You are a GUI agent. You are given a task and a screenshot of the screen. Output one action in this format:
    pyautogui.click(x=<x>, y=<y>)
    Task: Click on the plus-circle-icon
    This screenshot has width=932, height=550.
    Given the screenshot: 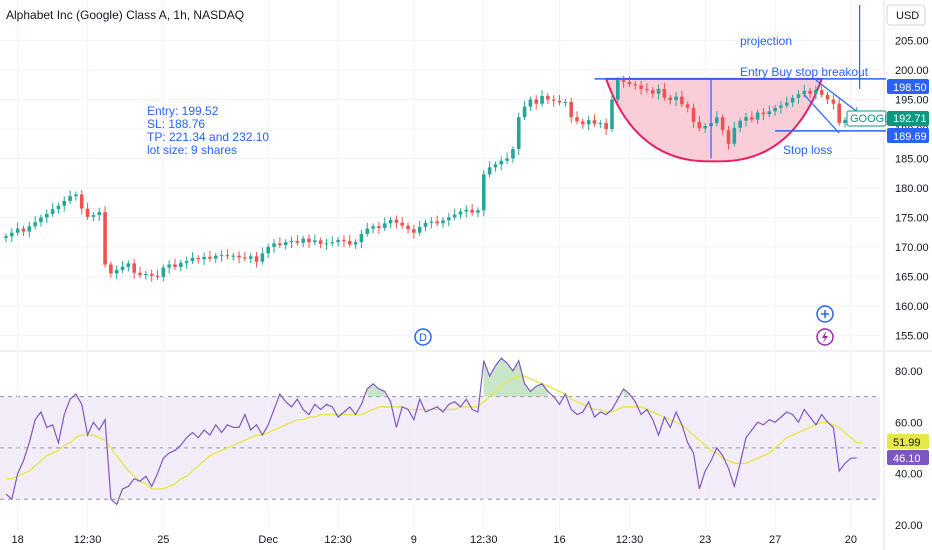 What is the action you would take?
    pyautogui.click(x=825, y=314)
    